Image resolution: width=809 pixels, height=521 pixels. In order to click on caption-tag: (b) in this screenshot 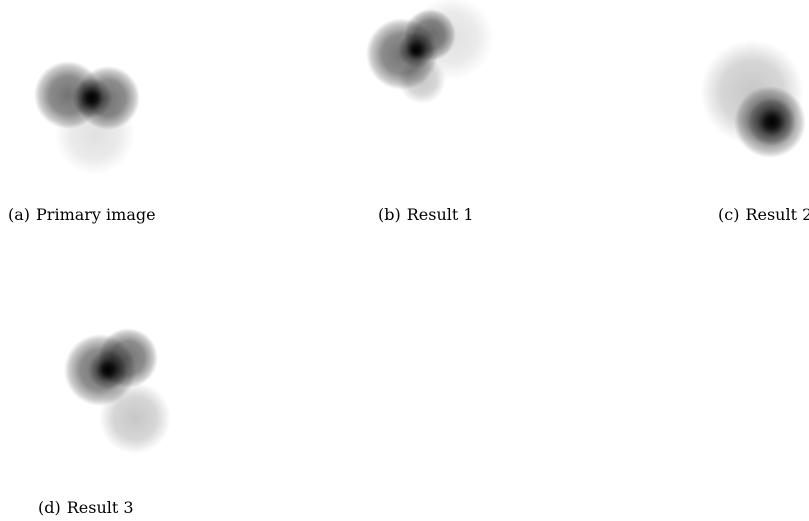, I will do `click(389, 214)`.